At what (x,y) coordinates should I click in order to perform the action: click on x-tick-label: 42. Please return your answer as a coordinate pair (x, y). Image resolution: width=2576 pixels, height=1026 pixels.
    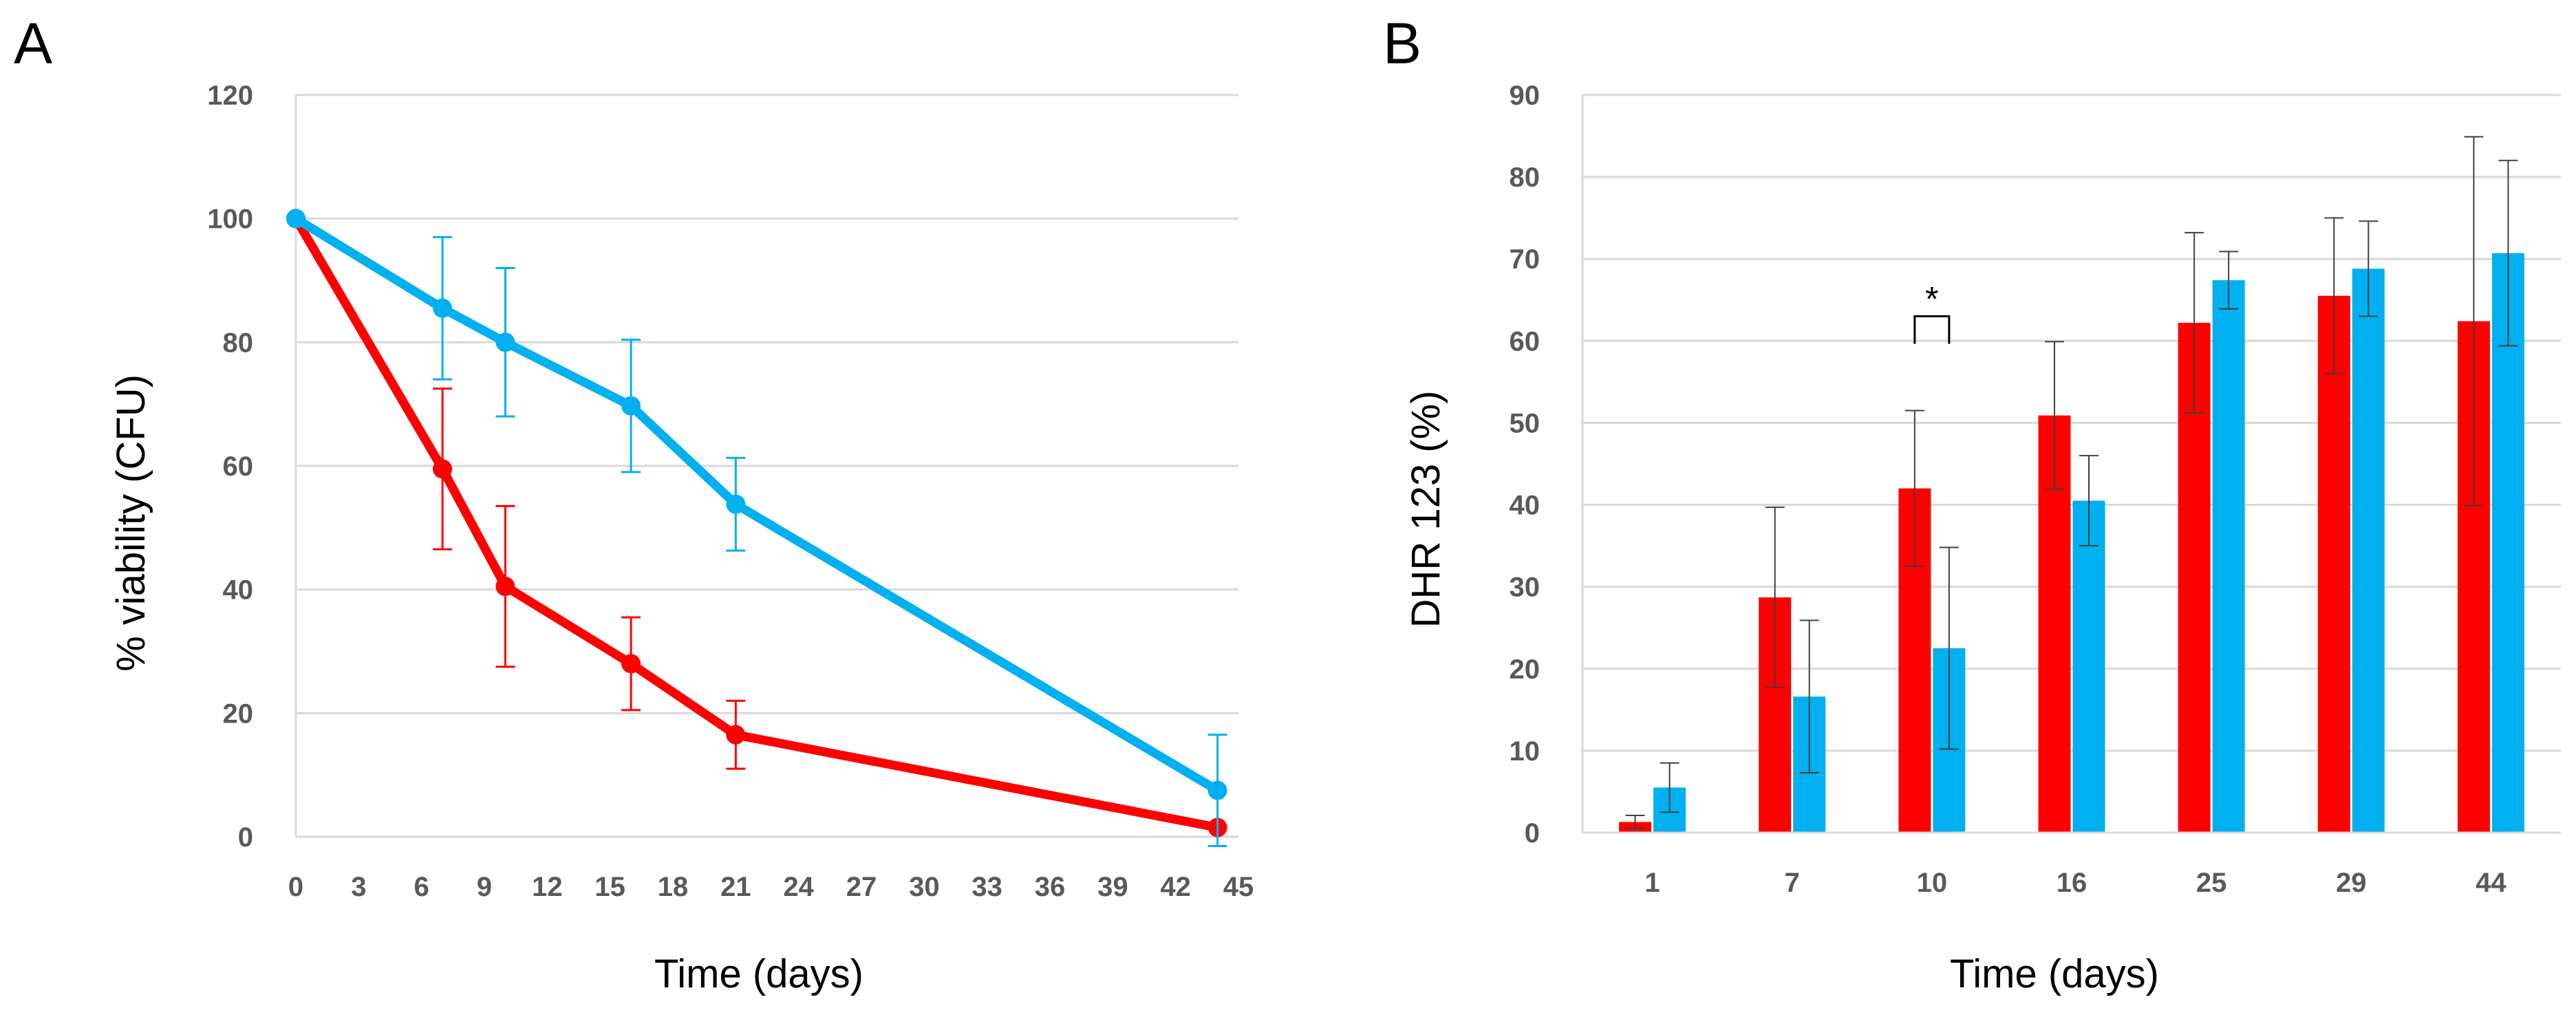
    Looking at the image, I should click on (1176, 887).